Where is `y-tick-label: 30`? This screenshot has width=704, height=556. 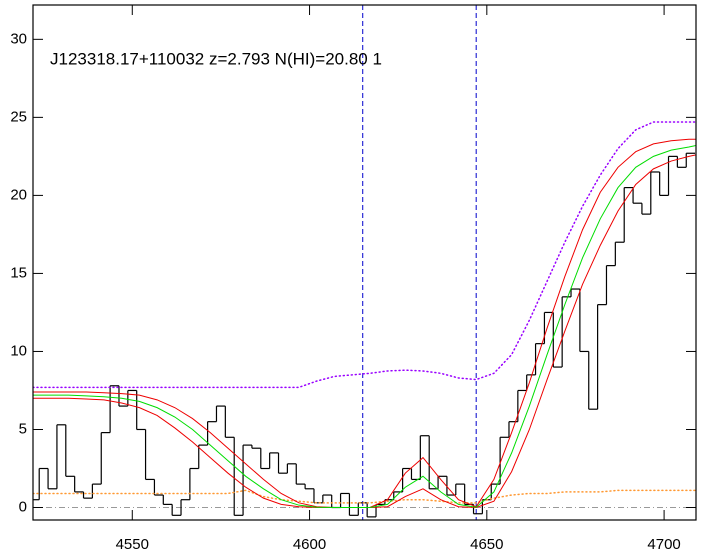 y-tick-label: 30 is located at coordinates (18, 38).